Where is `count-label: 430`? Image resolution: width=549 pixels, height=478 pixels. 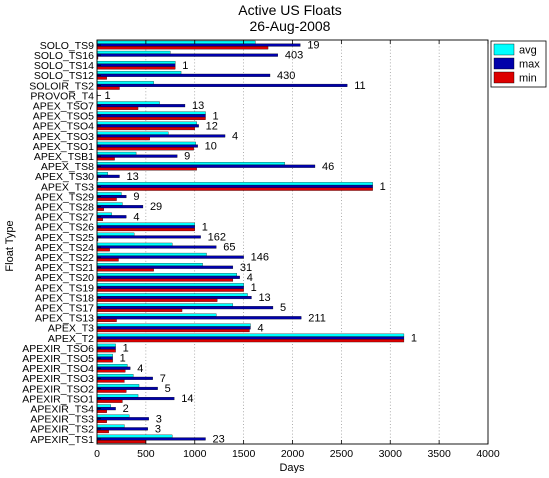 count-label: 430 is located at coordinates (286, 76).